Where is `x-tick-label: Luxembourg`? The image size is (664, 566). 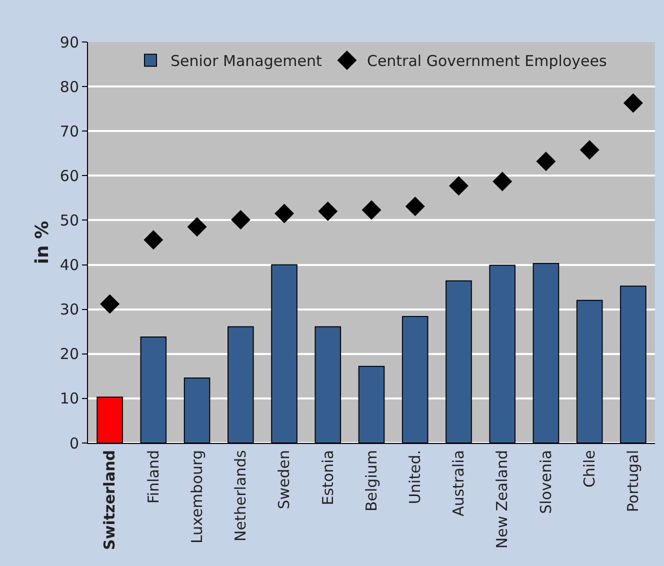 x-tick-label: Luxembourg is located at coordinates (197, 497).